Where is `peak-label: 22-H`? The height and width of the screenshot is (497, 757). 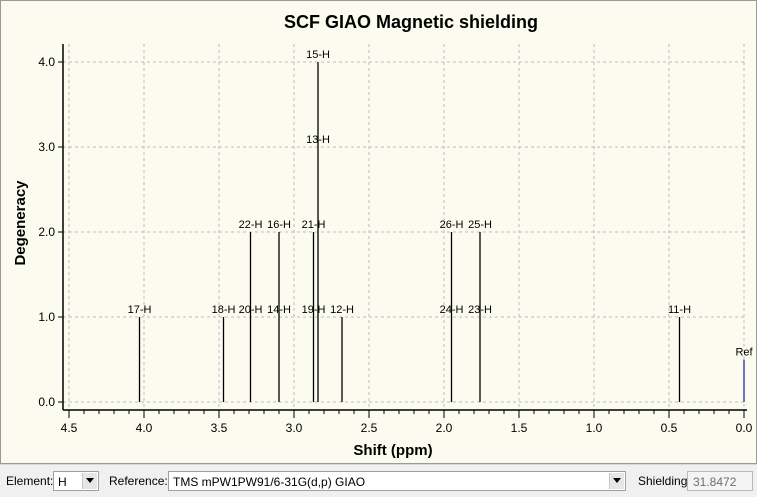
peak-label: 22-H is located at coordinates (251, 225).